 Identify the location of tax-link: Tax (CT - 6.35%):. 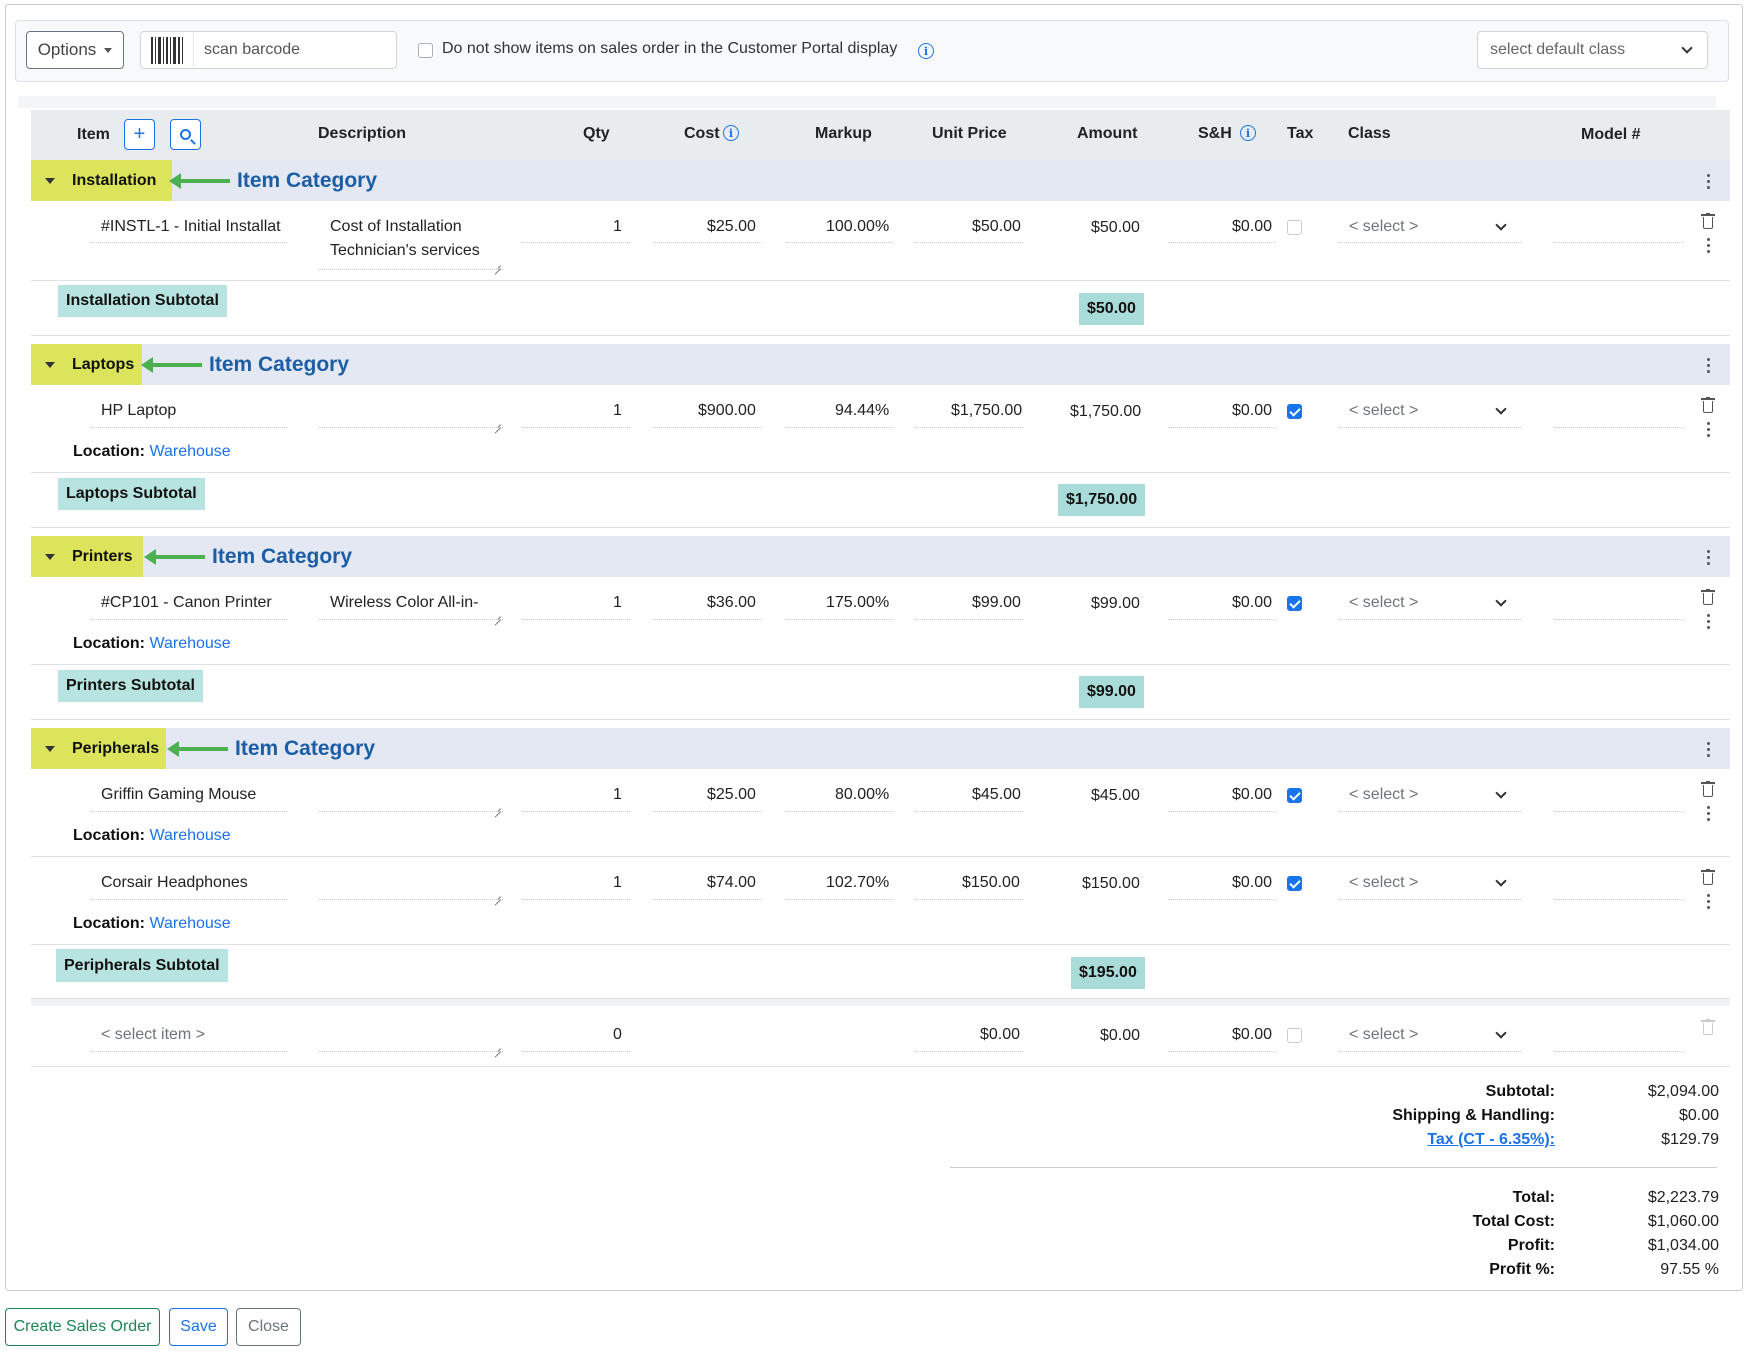
(1491, 1139).